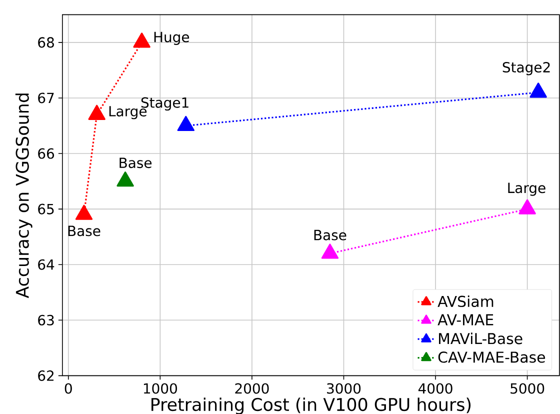 The height and width of the screenshot is (414, 560). Describe the element at coordinates (23, 196) in the screenshot. I see `y-axis-title: Accuracy on VGGSound` at that location.